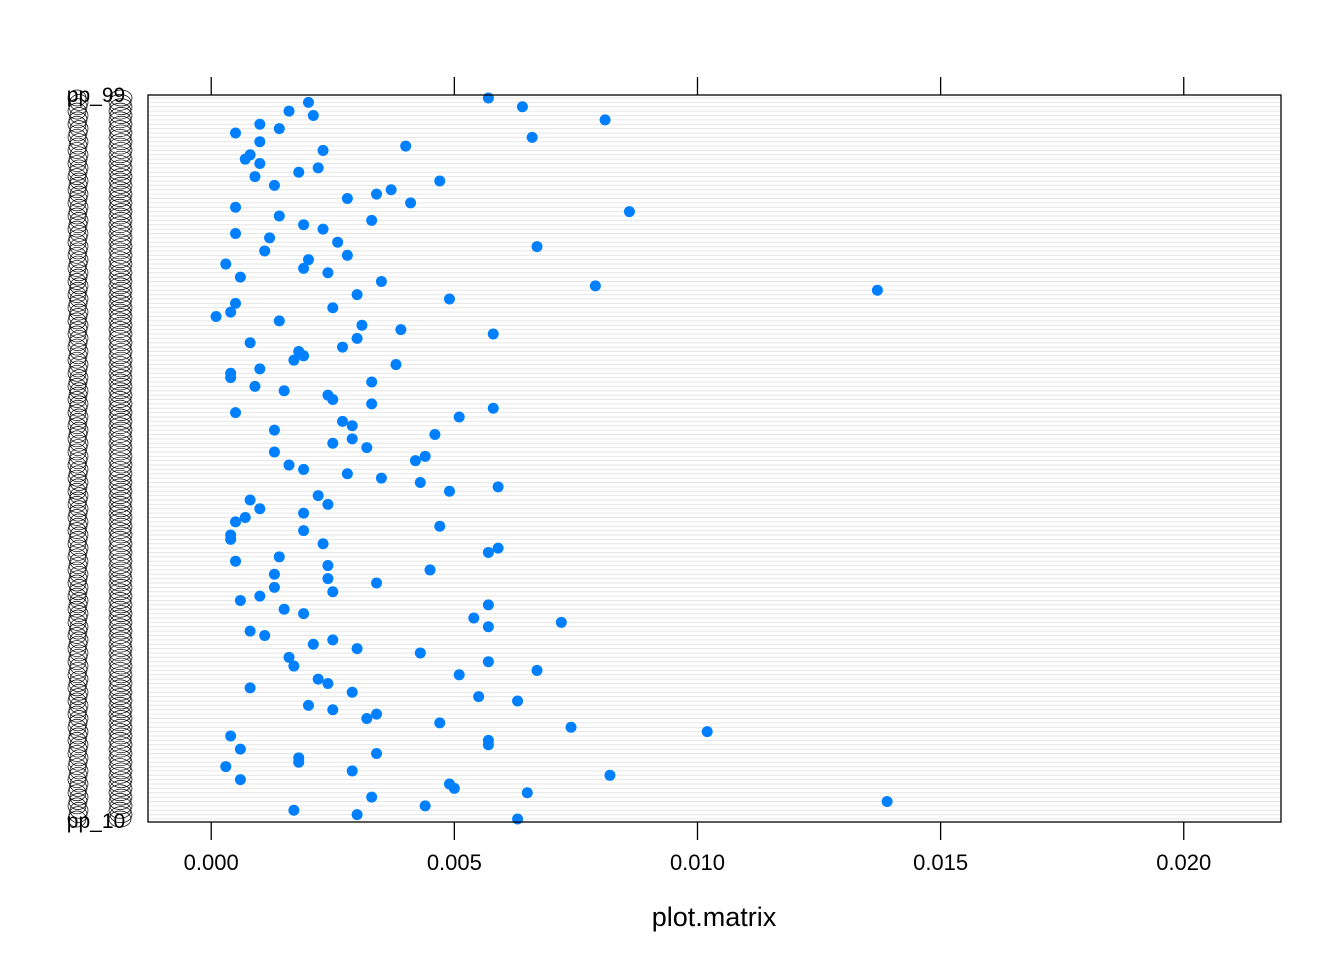 The height and width of the screenshot is (960, 1344). What do you see at coordinates (211, 862) in the screenshot?
I see `x-tick-label: 0.000` at bounding box center [211, 862].